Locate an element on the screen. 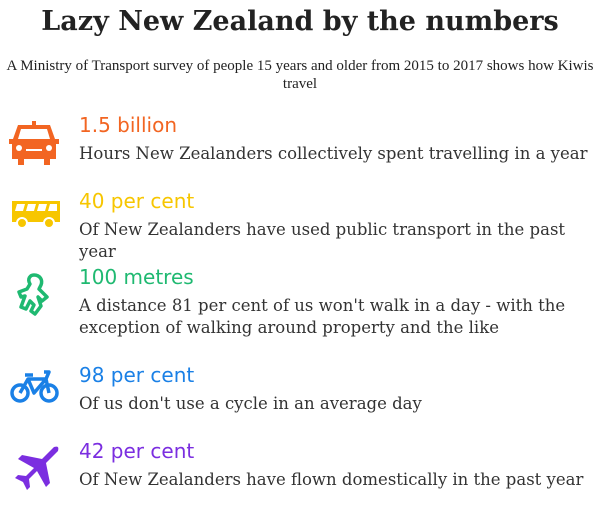  bus-icon is located at coordinates (36, 215).